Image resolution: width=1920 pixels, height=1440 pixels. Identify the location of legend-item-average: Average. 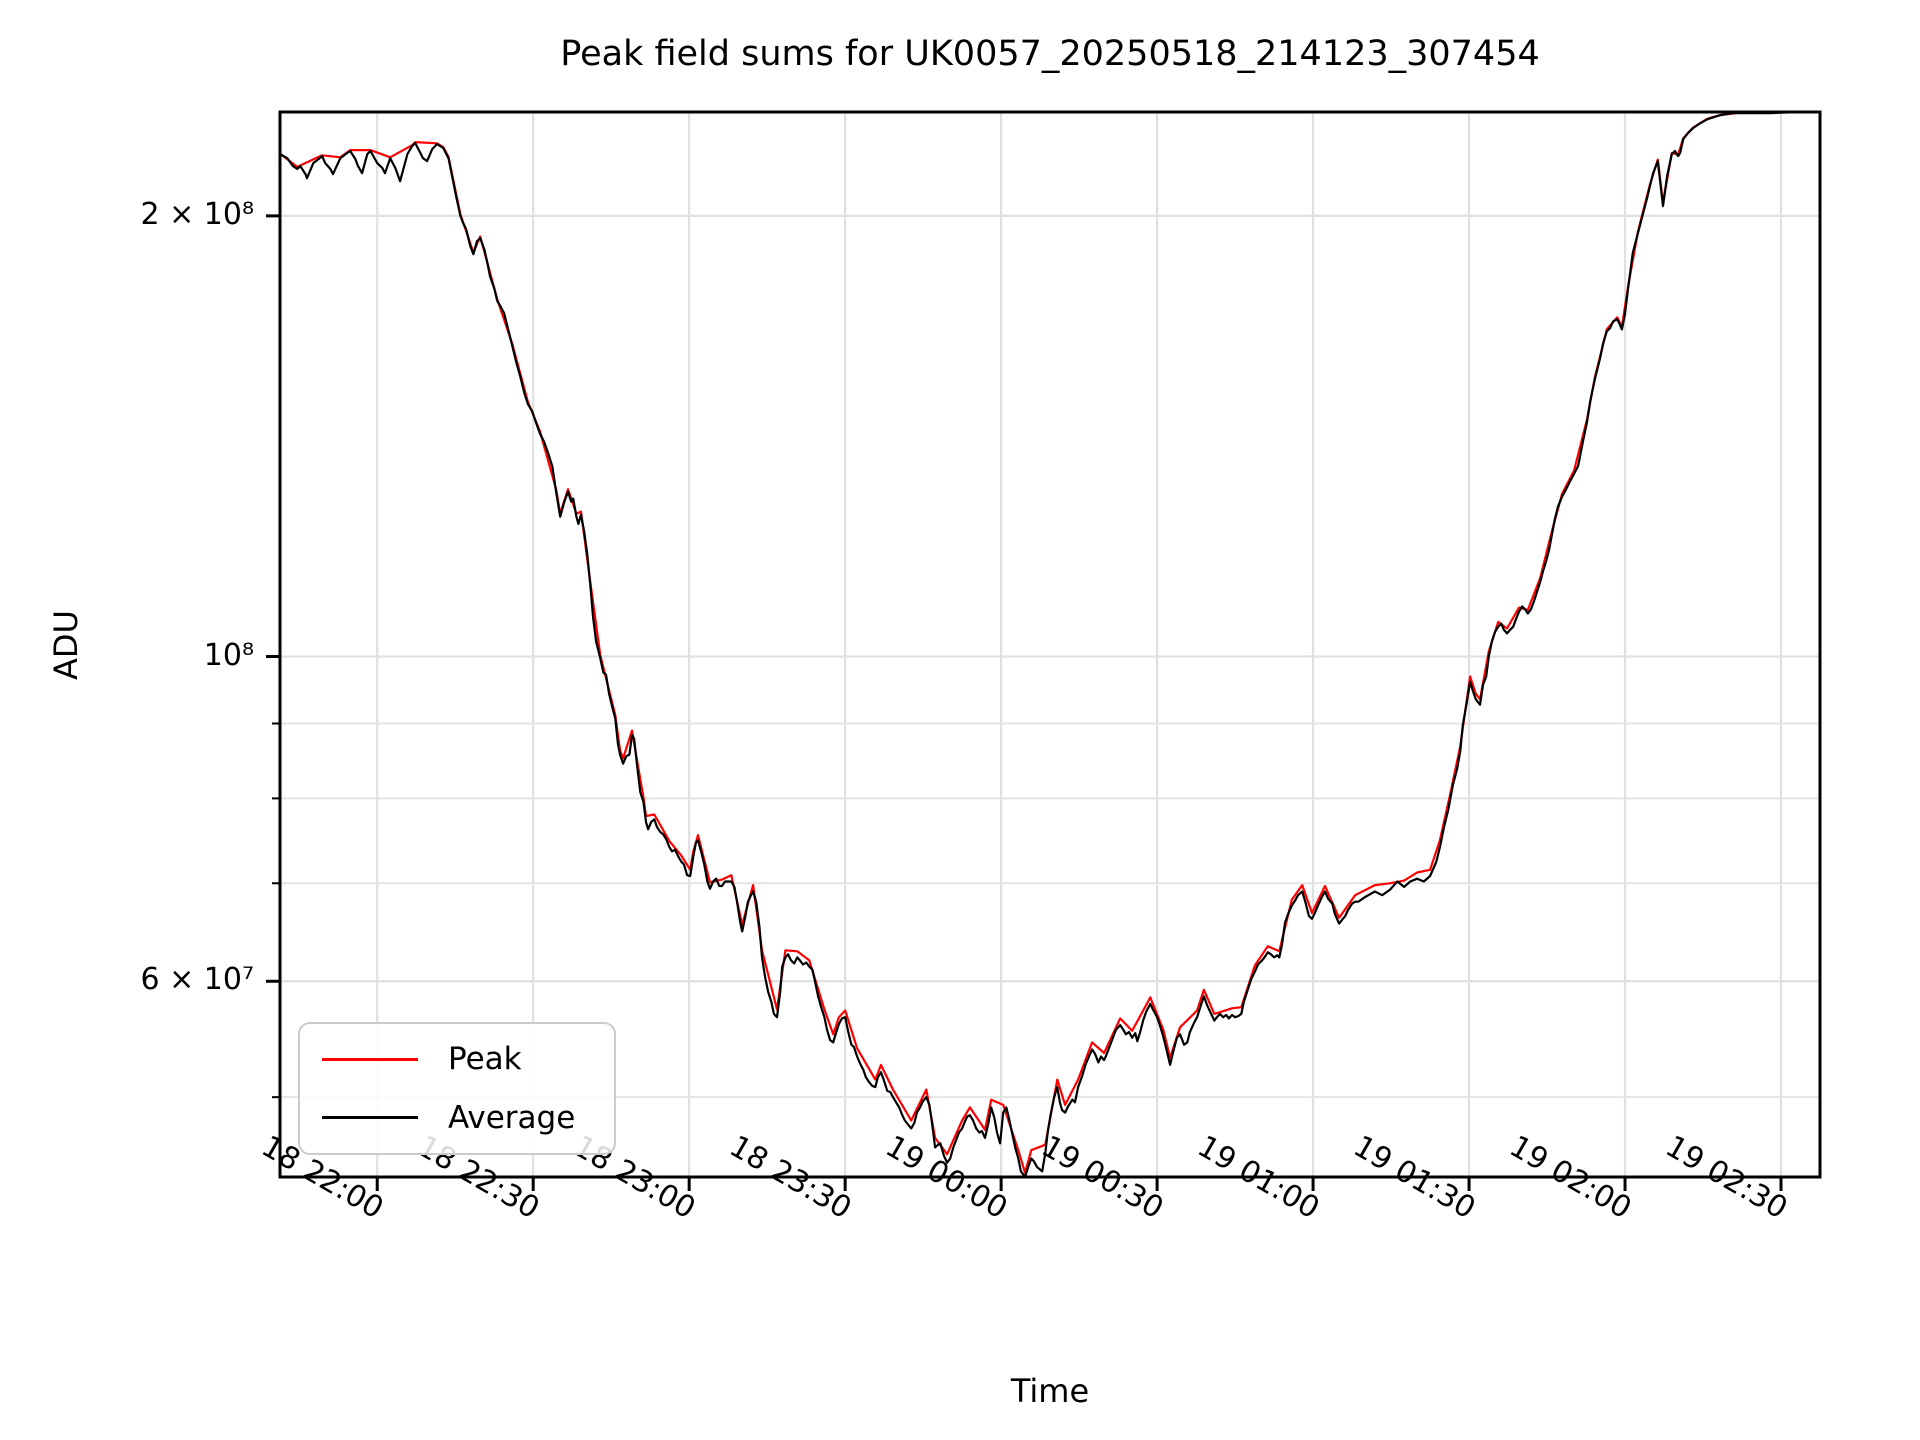
(468, 1118).